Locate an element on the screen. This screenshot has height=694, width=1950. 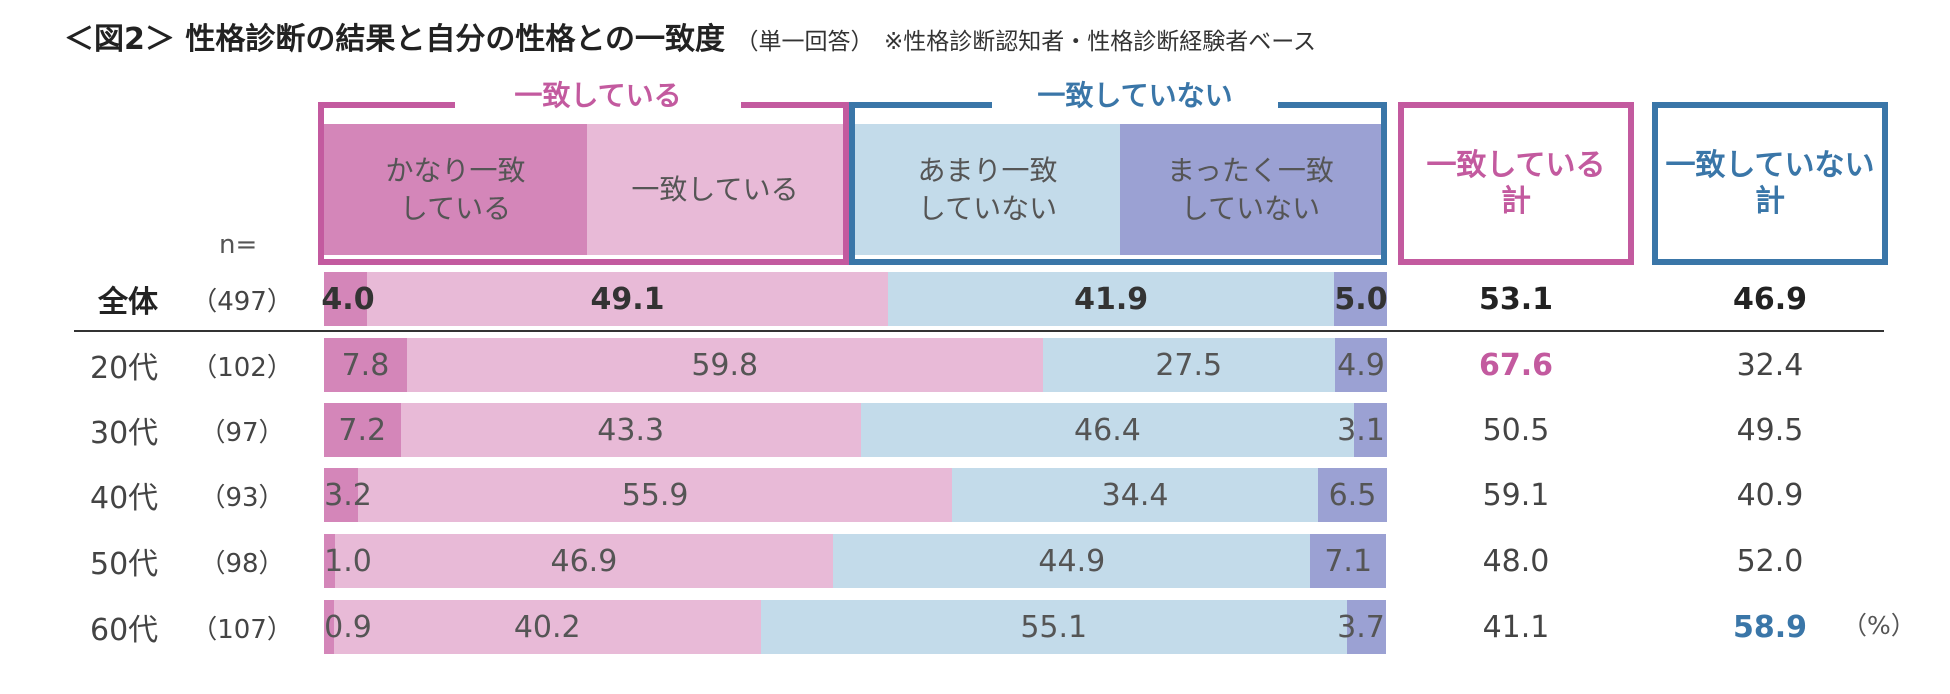
bar-value-label: 59.8 is located at coordinates (725, 365).